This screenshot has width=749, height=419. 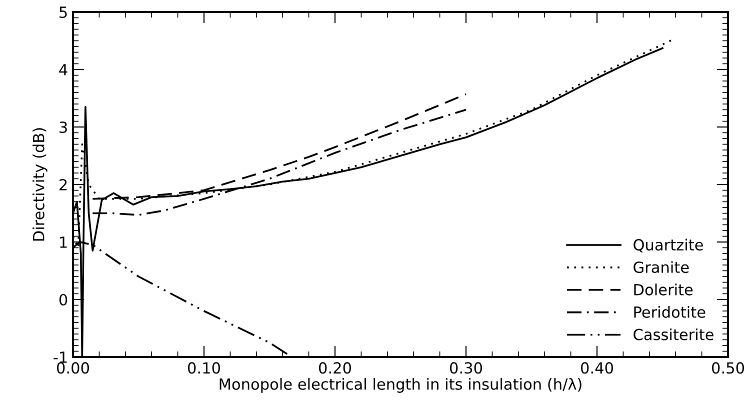 I want to click on y-tick-label: -1, so click(x=60, y=357).